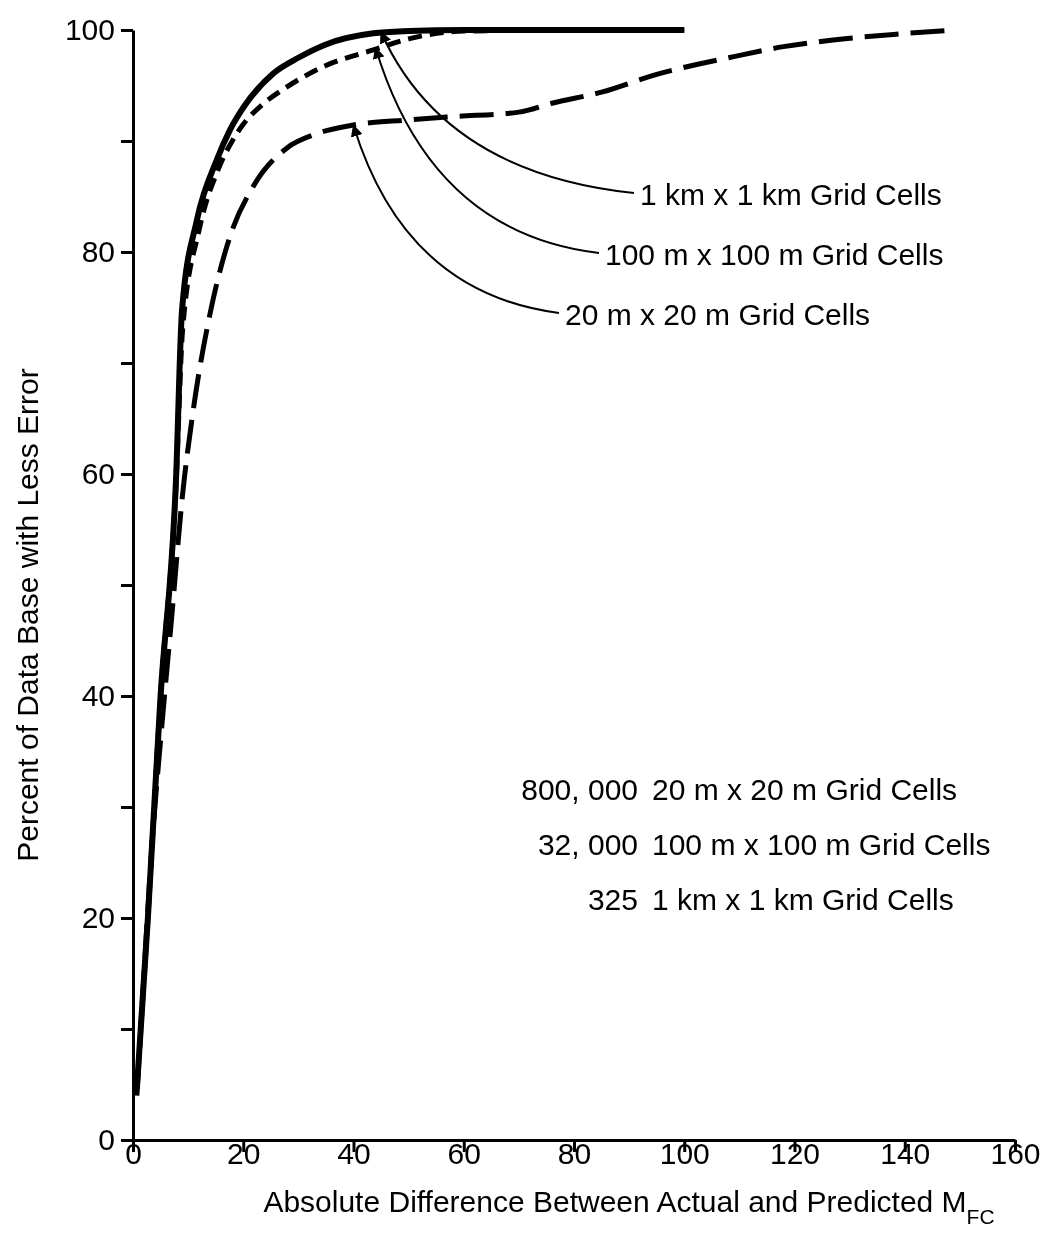  What do you see at coordinates (629, 1206) in the screenshot?
I see `x-axis-title: Absolute Difference Between Actual and Predicted M$_{FC}$` at bounding box center [629, 1206].